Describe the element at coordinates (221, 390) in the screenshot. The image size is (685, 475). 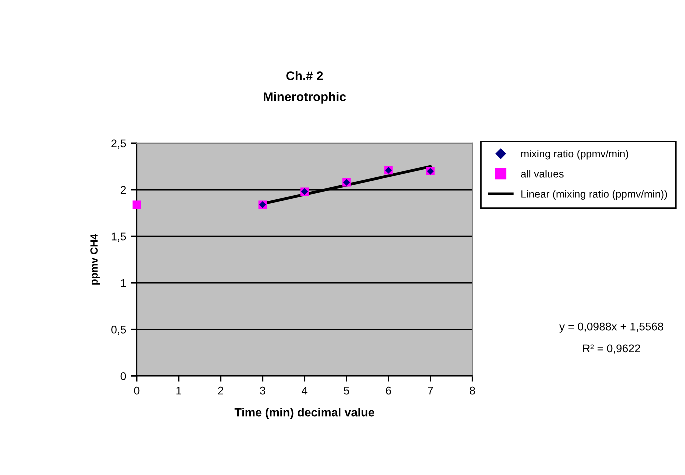
I see `x-tick-label: 2` at that location.